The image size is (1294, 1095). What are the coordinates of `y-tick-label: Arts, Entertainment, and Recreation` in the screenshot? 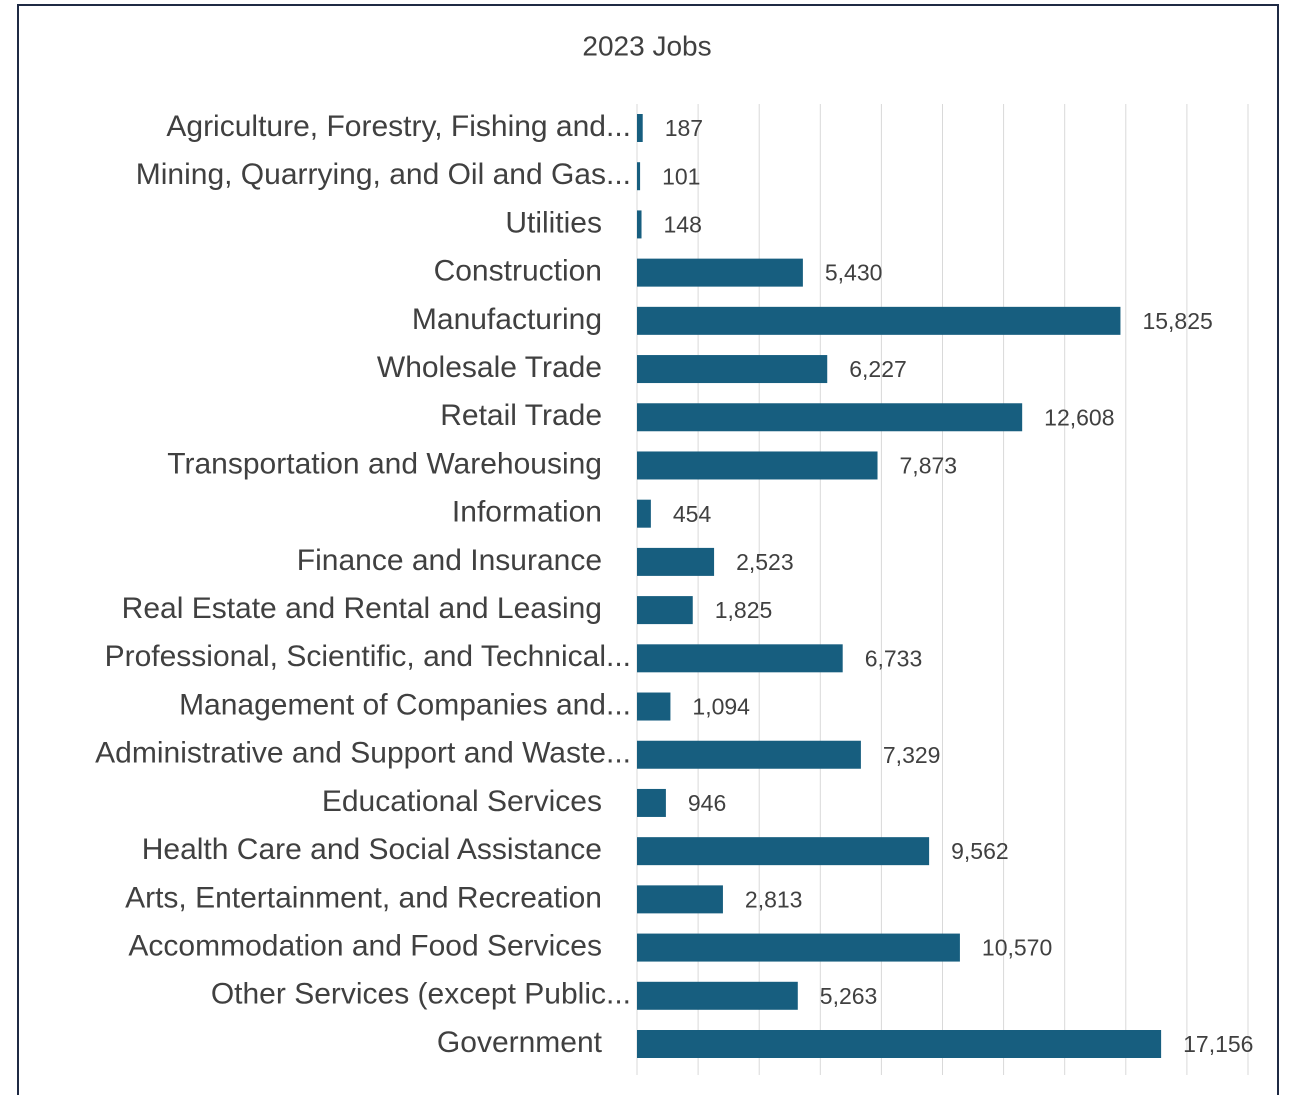 It's located at (363, 897).